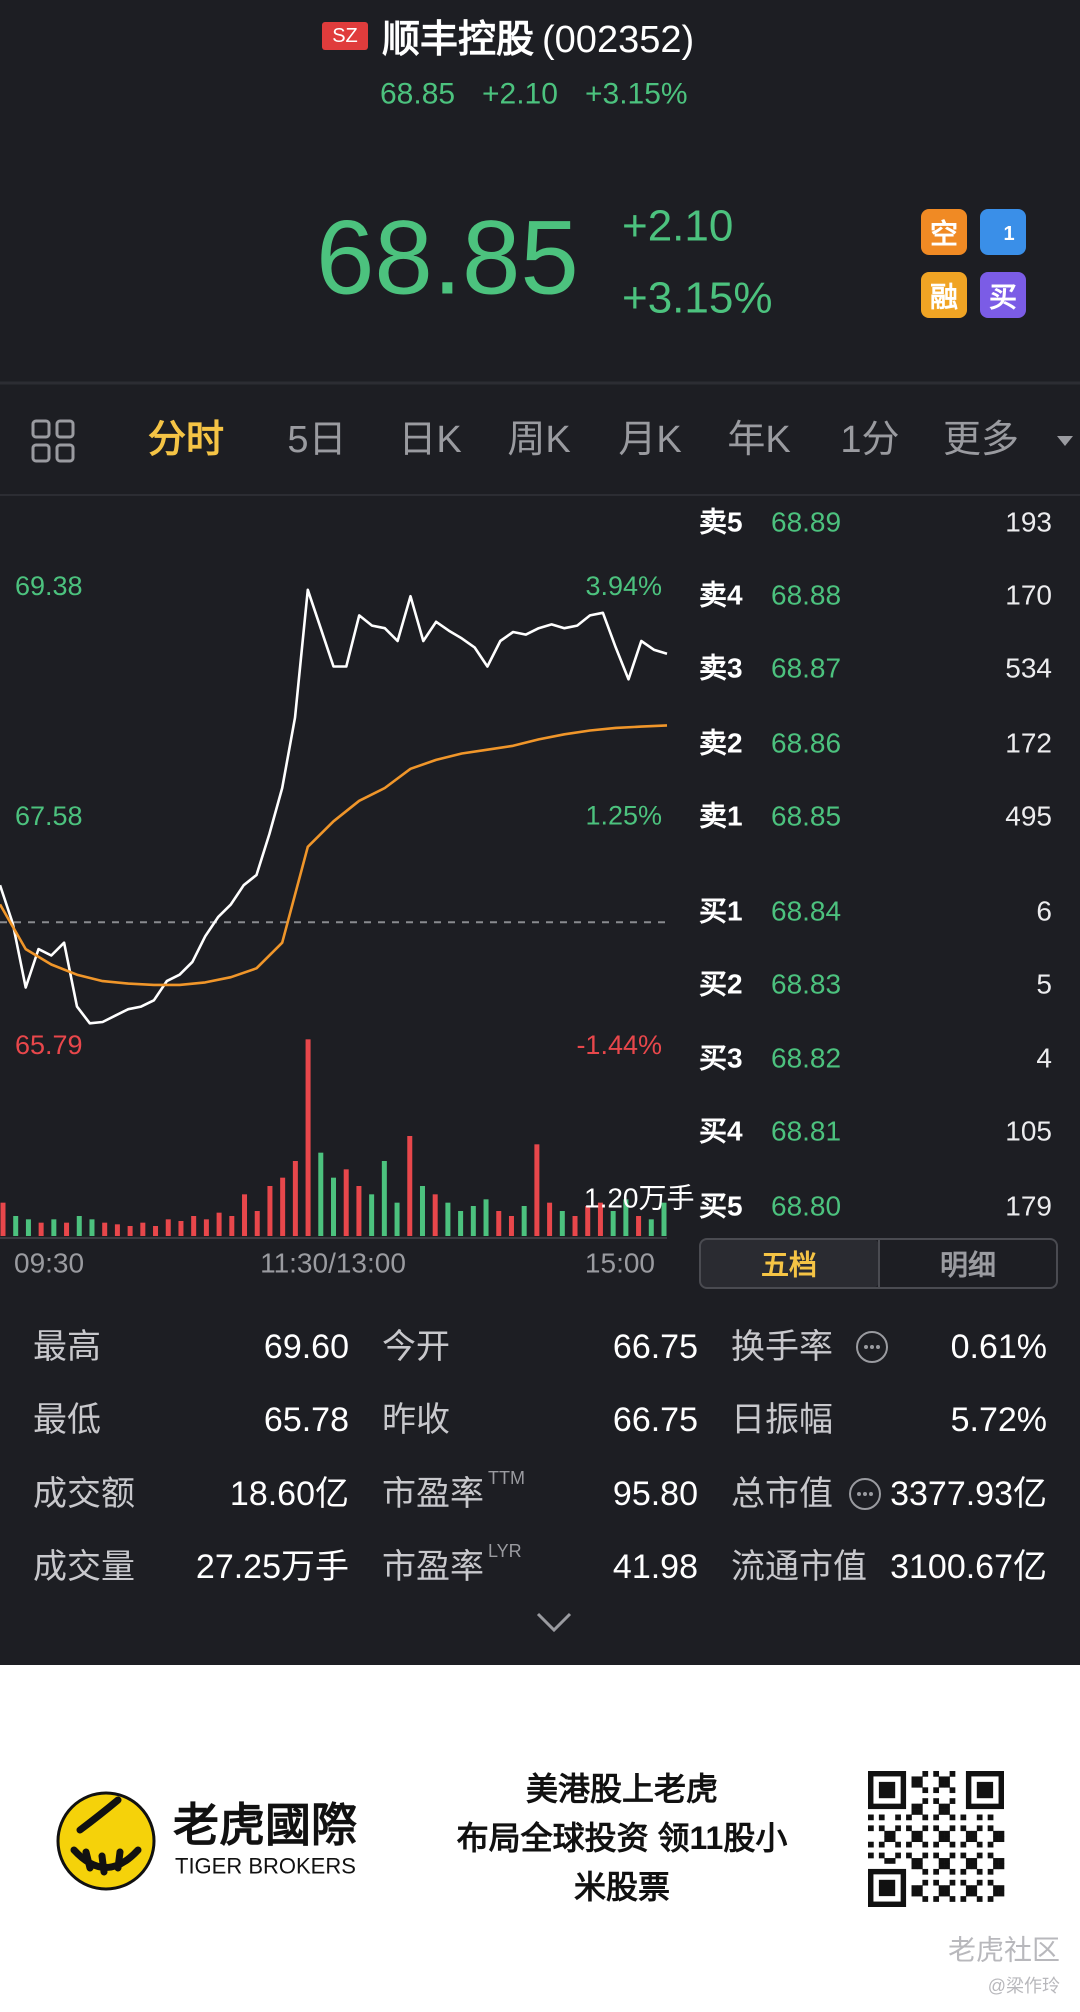 The image size is (1080, 2012). Describe the element at coordinates (869, 440) in the screenshot. I see `chart-tab: 1分` at that location.